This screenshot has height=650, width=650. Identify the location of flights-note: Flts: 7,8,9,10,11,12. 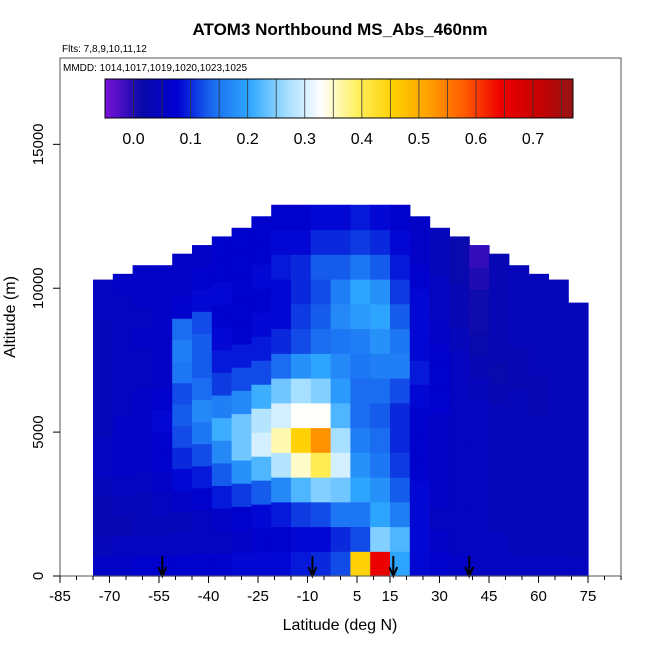
(104, 49).